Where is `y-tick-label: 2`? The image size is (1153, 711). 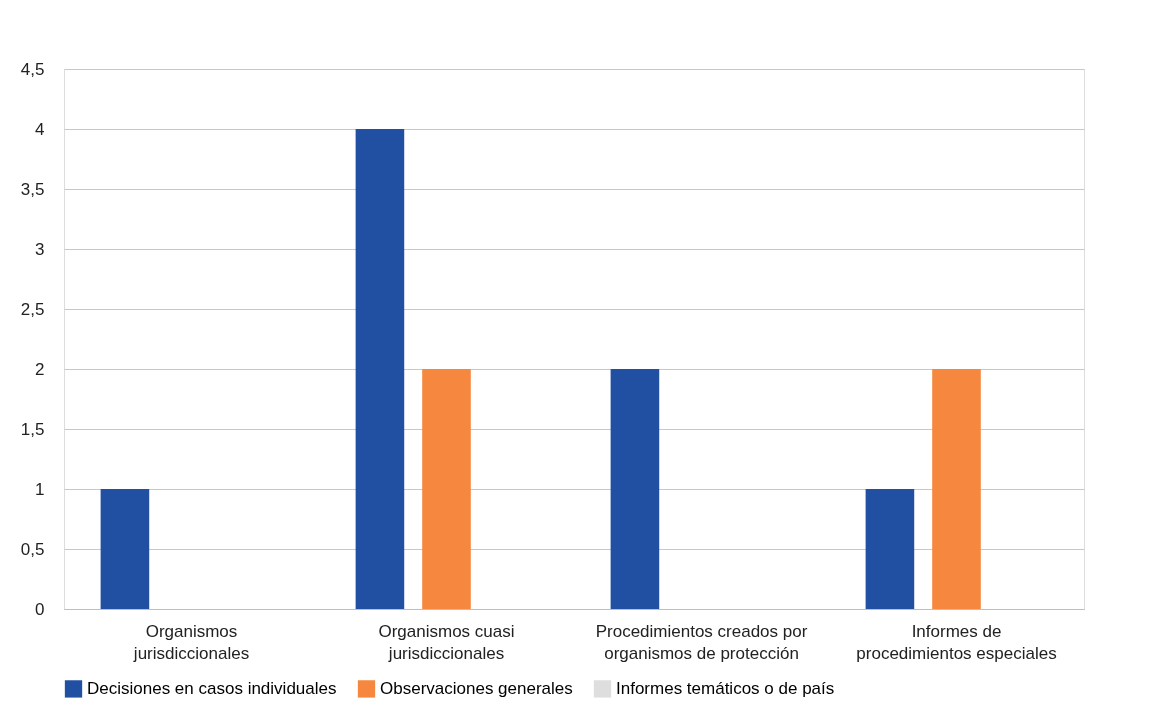 y-tick-label: 2 is located at coordinates (40, 369).